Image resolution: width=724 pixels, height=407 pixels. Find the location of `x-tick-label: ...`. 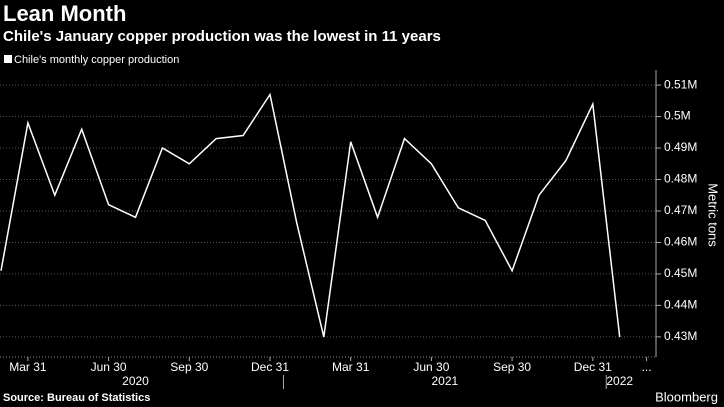

x-tick-label: ... is located at coordinates (647, 367).